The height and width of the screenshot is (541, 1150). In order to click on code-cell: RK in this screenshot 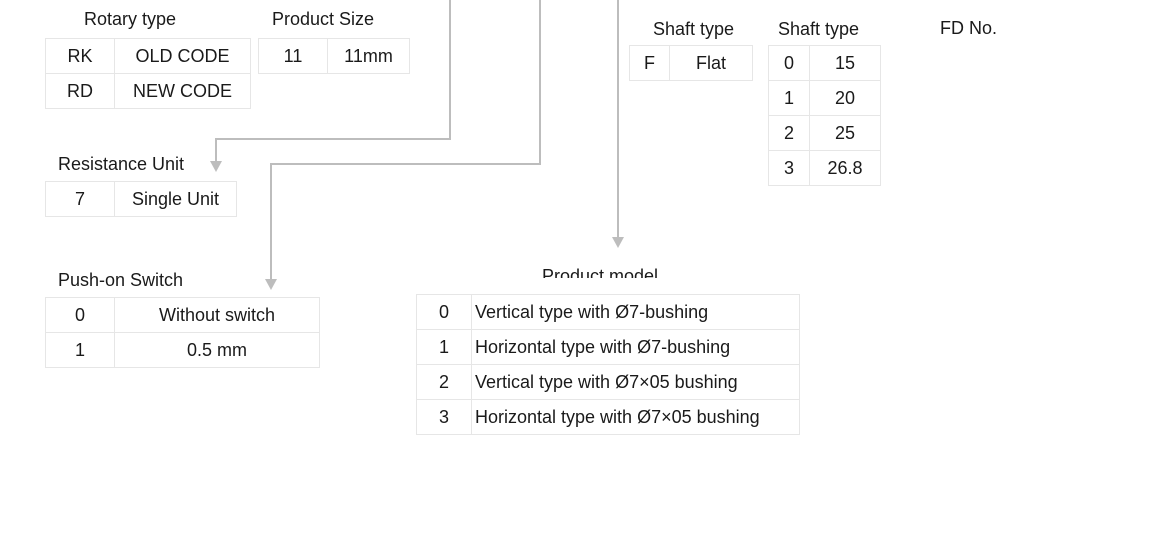, I will do `click(80, 56)`.